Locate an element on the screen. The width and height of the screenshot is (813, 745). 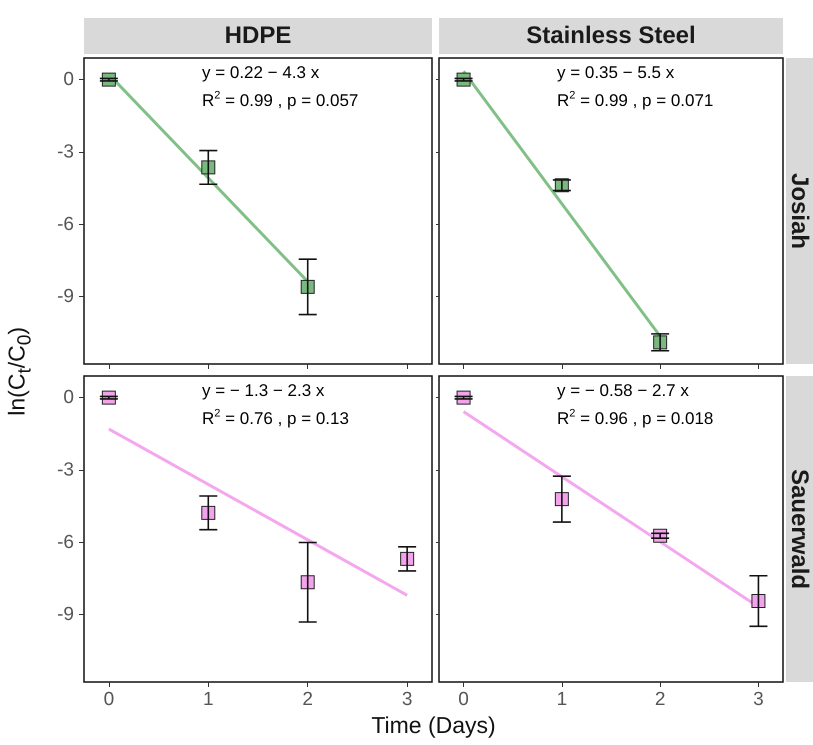
y2-axis-title: Sauerwald is located at coordinates (799, 529).